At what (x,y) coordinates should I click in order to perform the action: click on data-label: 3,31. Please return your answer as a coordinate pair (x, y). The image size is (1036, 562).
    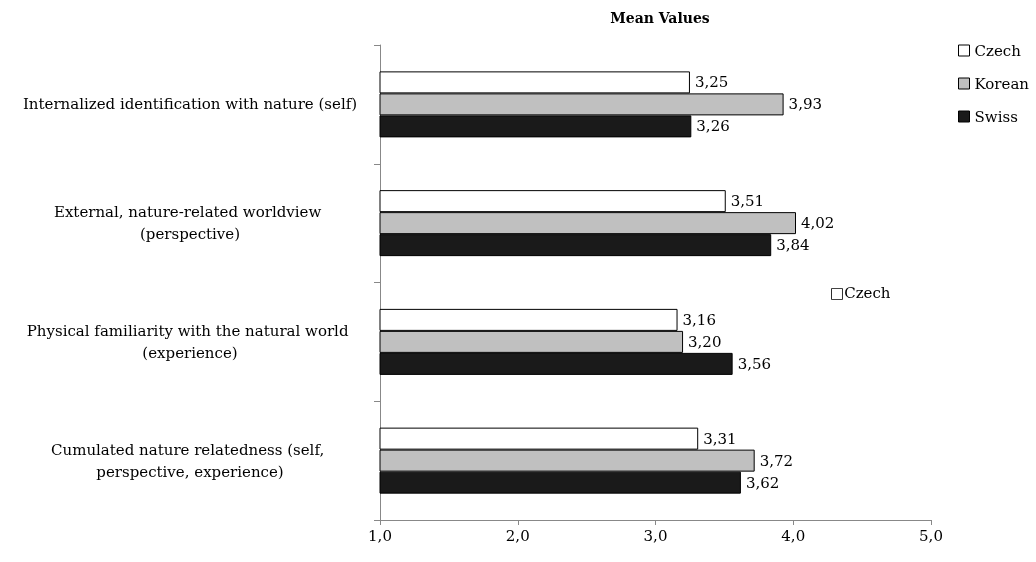
    Looking at the image, I should click on (720, 438).